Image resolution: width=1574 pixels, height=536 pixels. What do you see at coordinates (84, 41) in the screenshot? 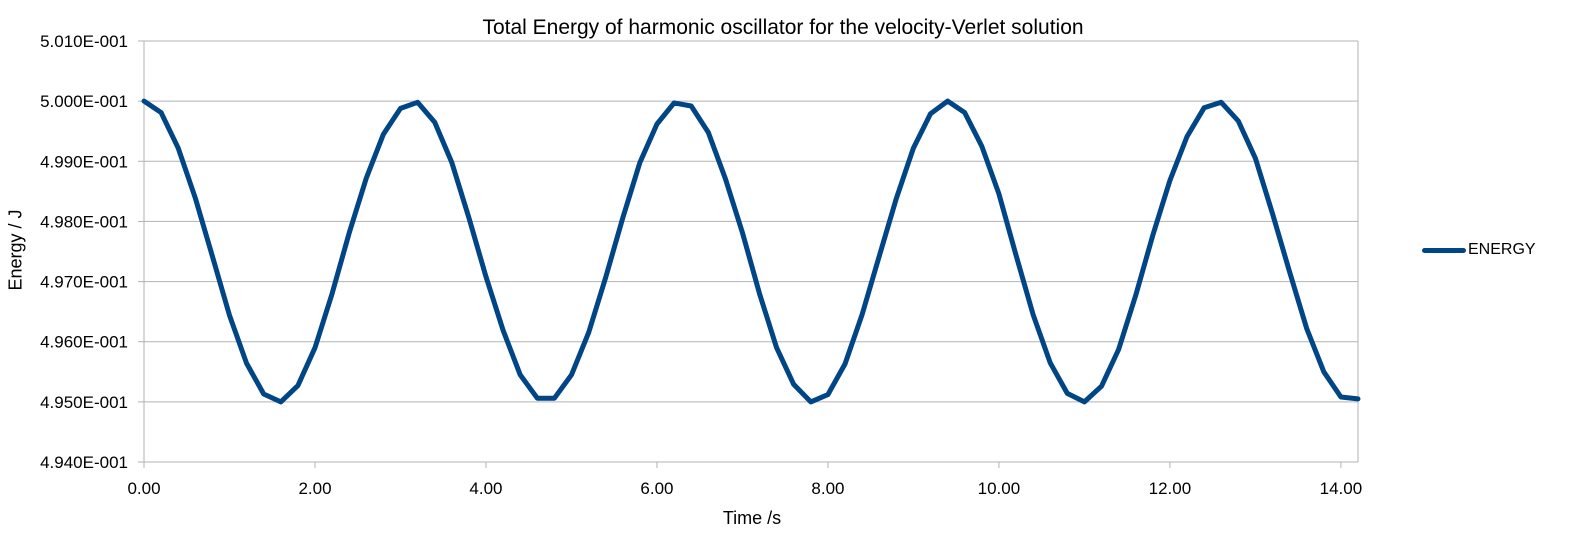
I see `y-tick-label: 5.010E-001` at bounding box center [84, 41].